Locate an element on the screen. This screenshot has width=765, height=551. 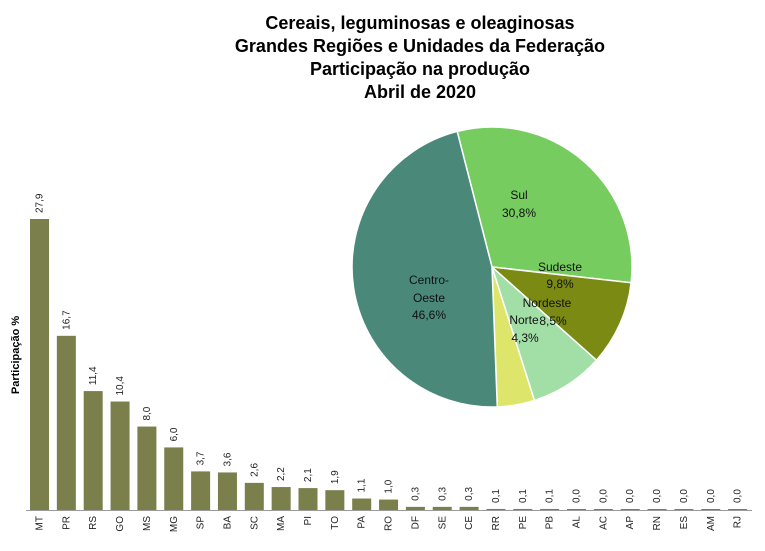
pie-value-label-nordeste: 8,5% is located at coordinates (553, 321).